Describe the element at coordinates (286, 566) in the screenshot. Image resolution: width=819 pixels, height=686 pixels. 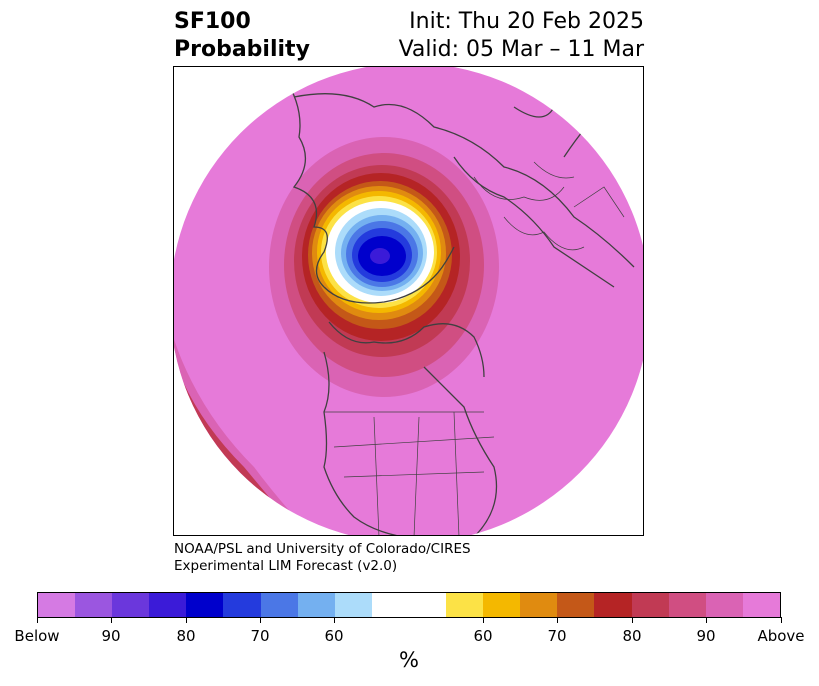
I see `credit-line-2: Experimental LIM Forecast (v2.0)` at that location.